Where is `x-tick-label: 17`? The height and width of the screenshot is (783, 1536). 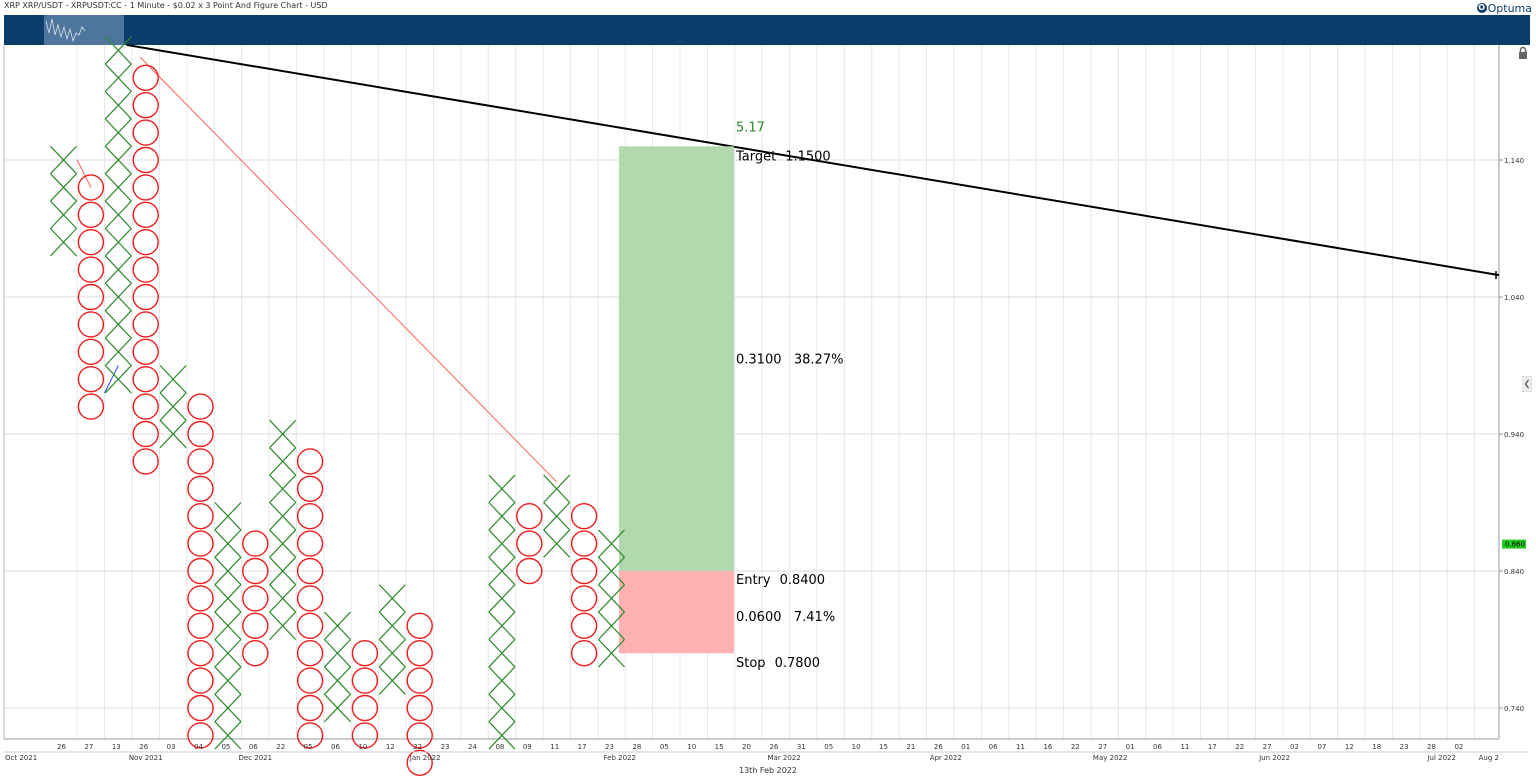 x-tick-label: 17 is located at coordinates (1212, 747).